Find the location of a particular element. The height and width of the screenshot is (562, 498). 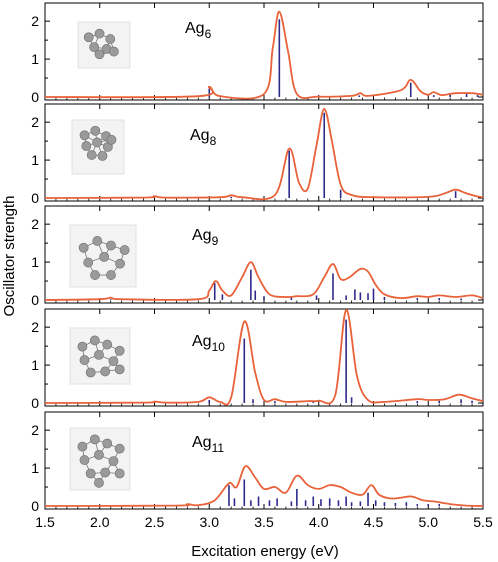

panel-label: Ag6 is located at coordinates (198, 30).